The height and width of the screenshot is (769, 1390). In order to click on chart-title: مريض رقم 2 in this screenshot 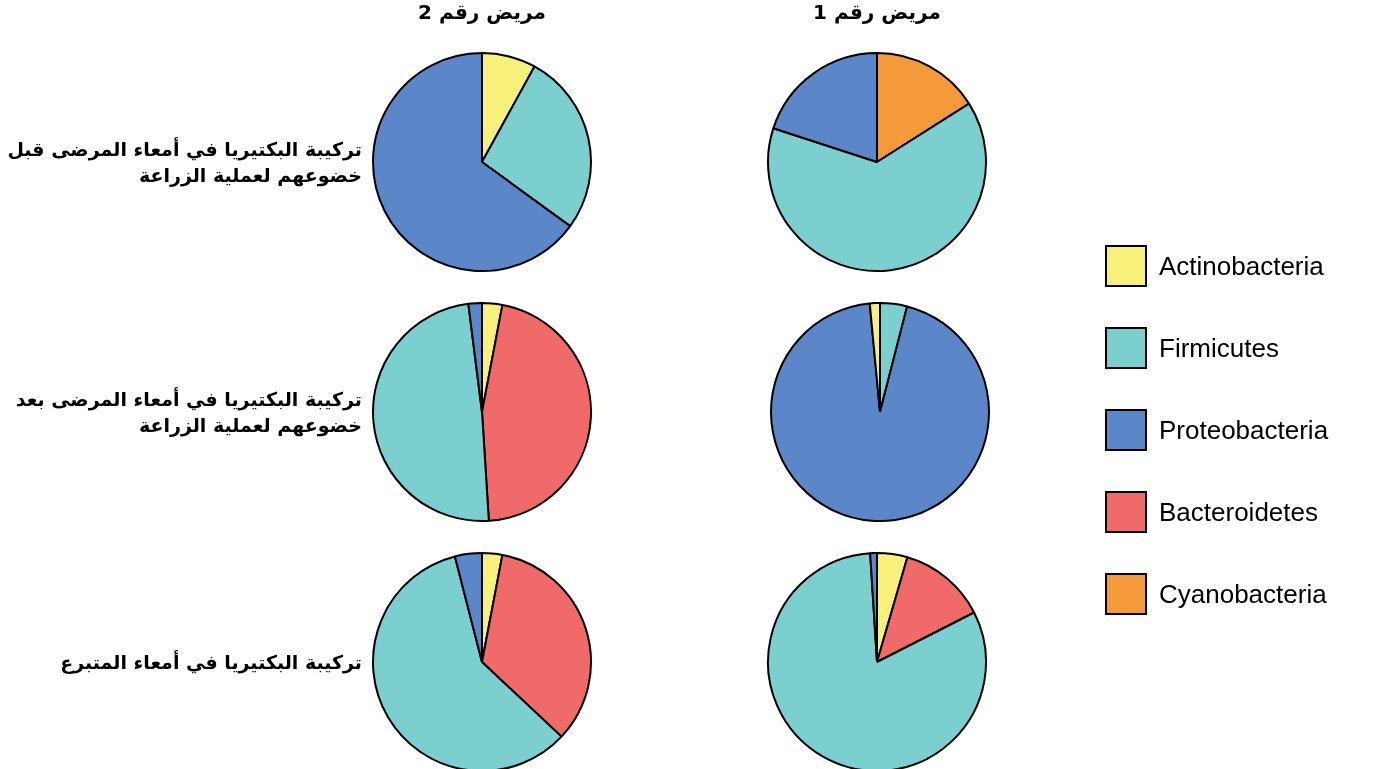, I will do `click(482, 12)`.